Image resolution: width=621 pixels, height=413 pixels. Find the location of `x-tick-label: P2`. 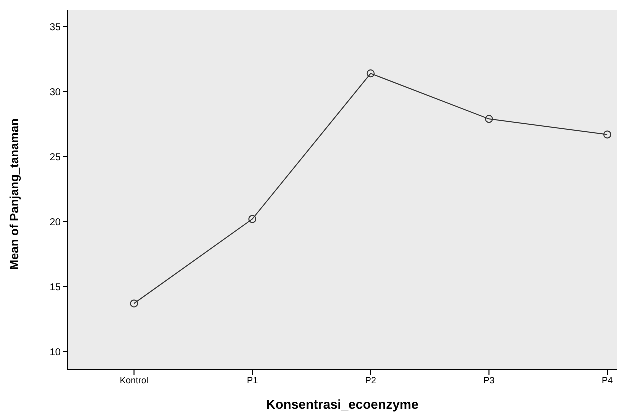

x-tick-label: P2 is located at coordinates (370, 380).